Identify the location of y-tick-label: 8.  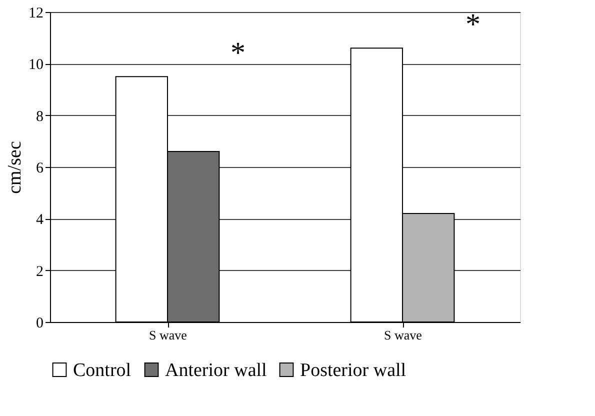
(40, 116).